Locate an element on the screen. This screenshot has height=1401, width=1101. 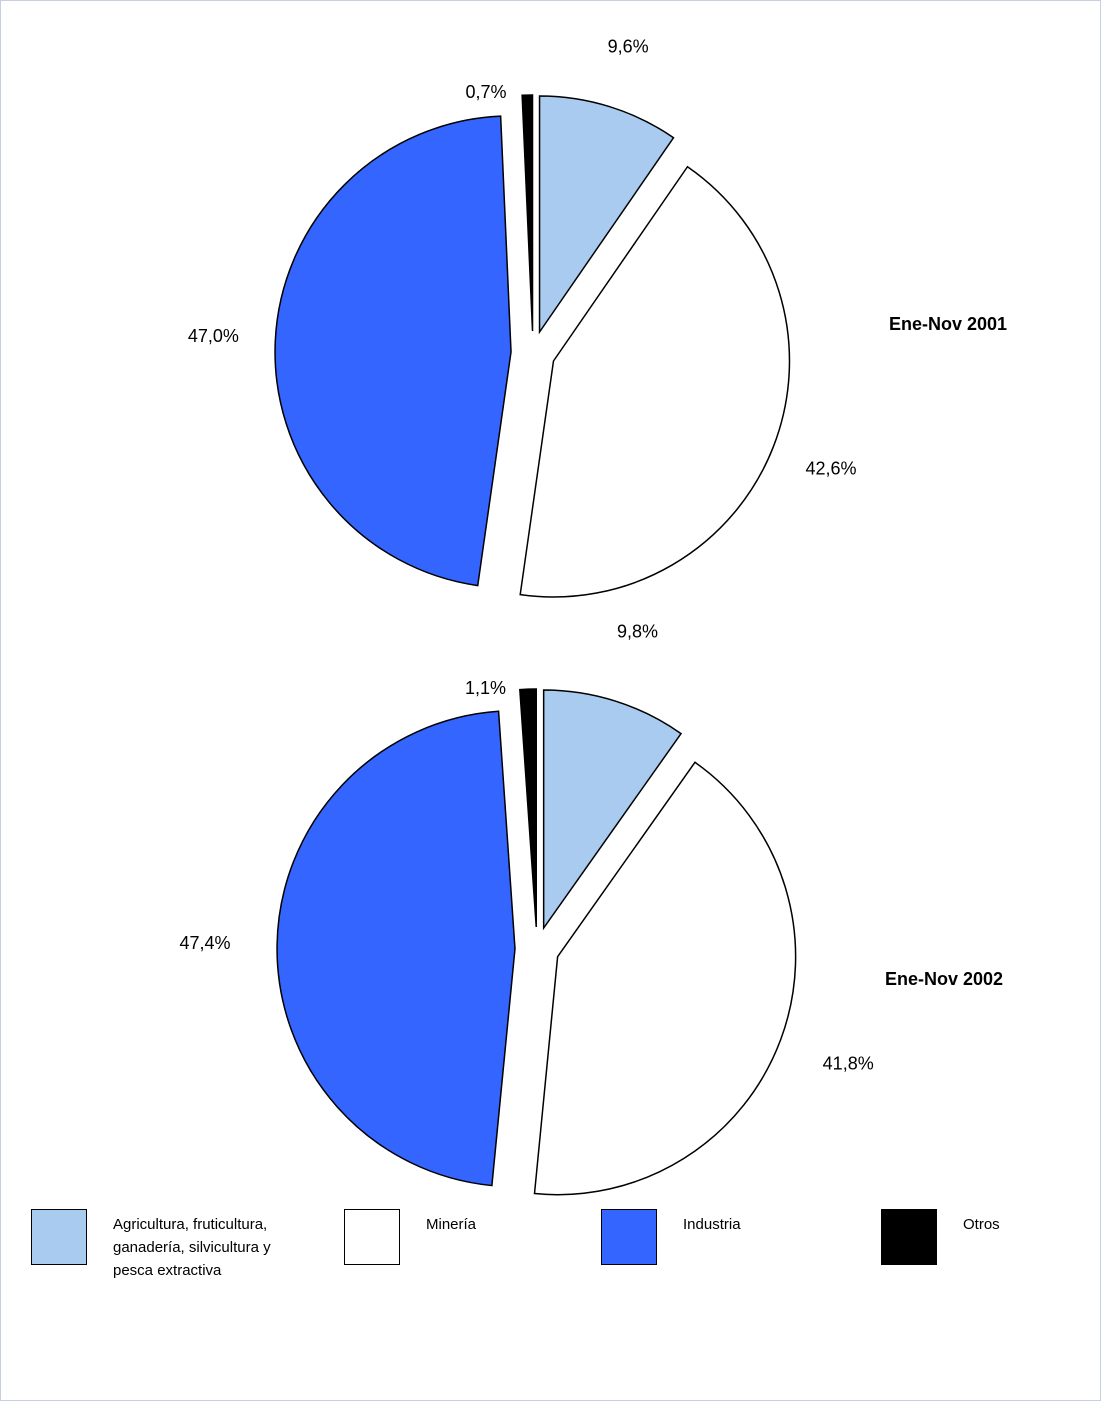
slice-label-otros-2002: 1,1% is located at coordinates (485, 688).